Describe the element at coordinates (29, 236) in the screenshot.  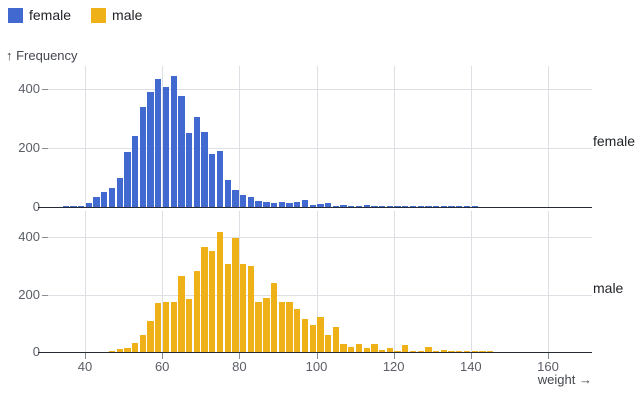
I see `y-tick-label: 400` at that location.